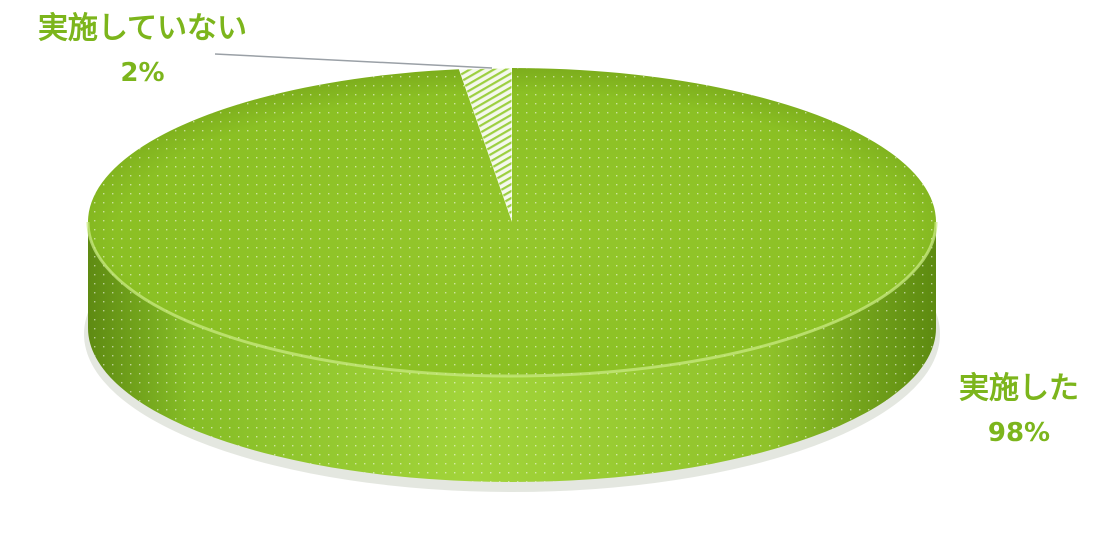 The width and height of the screenshot is (1094, 552). What do you see at coordinates (1019, 433) in the screenshot?
I see `slice-value-label: 98%` at bounding box center [1019, 433].